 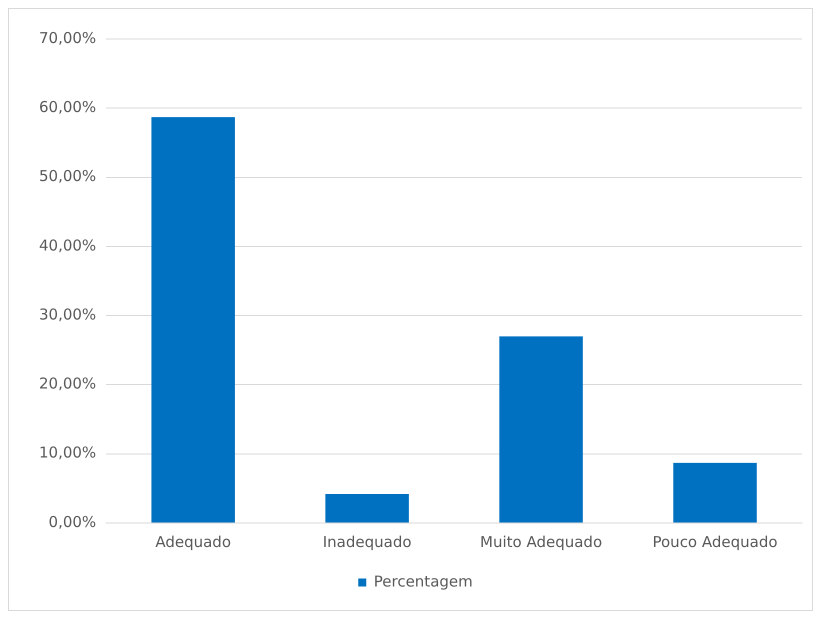 What do you see at coordinates (541, 541) in the screenshot?
I see `x-tick-label: Muito Adequado` at bounding box center [541, 541].